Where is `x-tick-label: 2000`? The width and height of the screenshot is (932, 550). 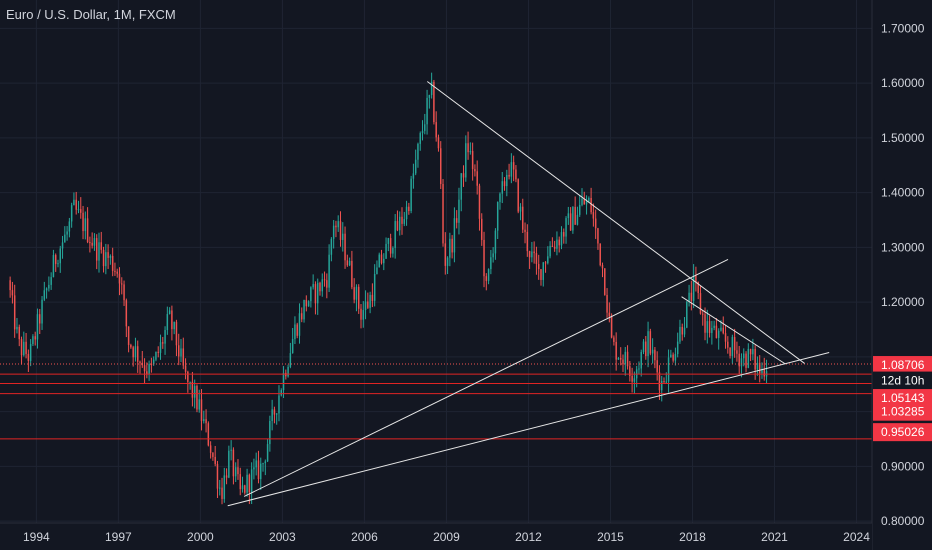 x-tick-label: 2000 is located at coordinates (200, 537).